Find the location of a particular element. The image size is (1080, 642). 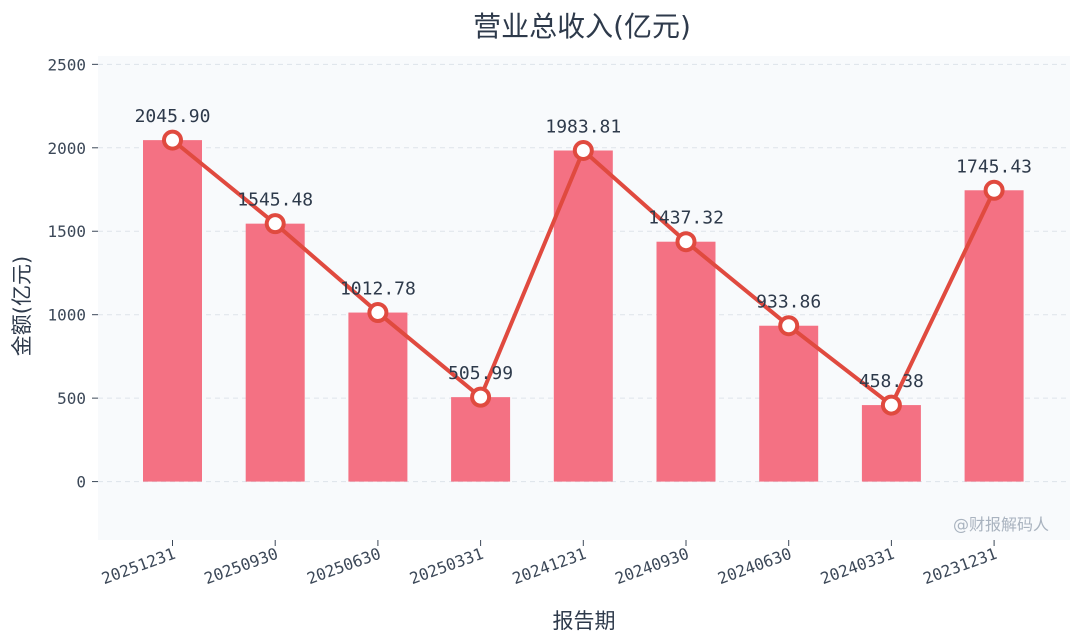

x-tick-label: 20241231 is located at coordinates (549, 566).